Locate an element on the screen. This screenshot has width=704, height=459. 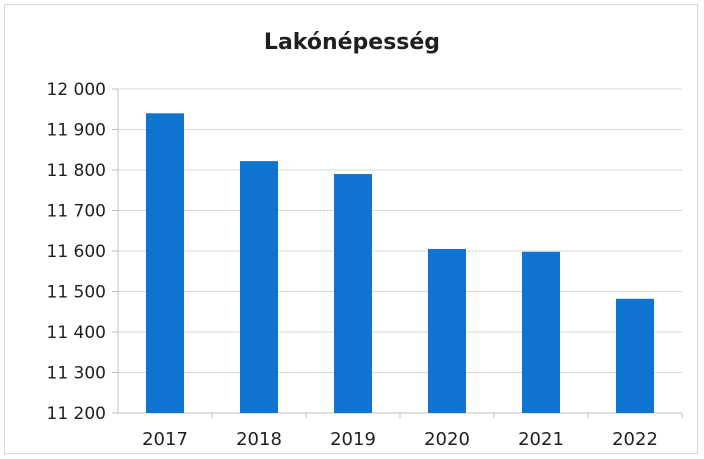
bar-2019 is located at coordinates (353, 293).